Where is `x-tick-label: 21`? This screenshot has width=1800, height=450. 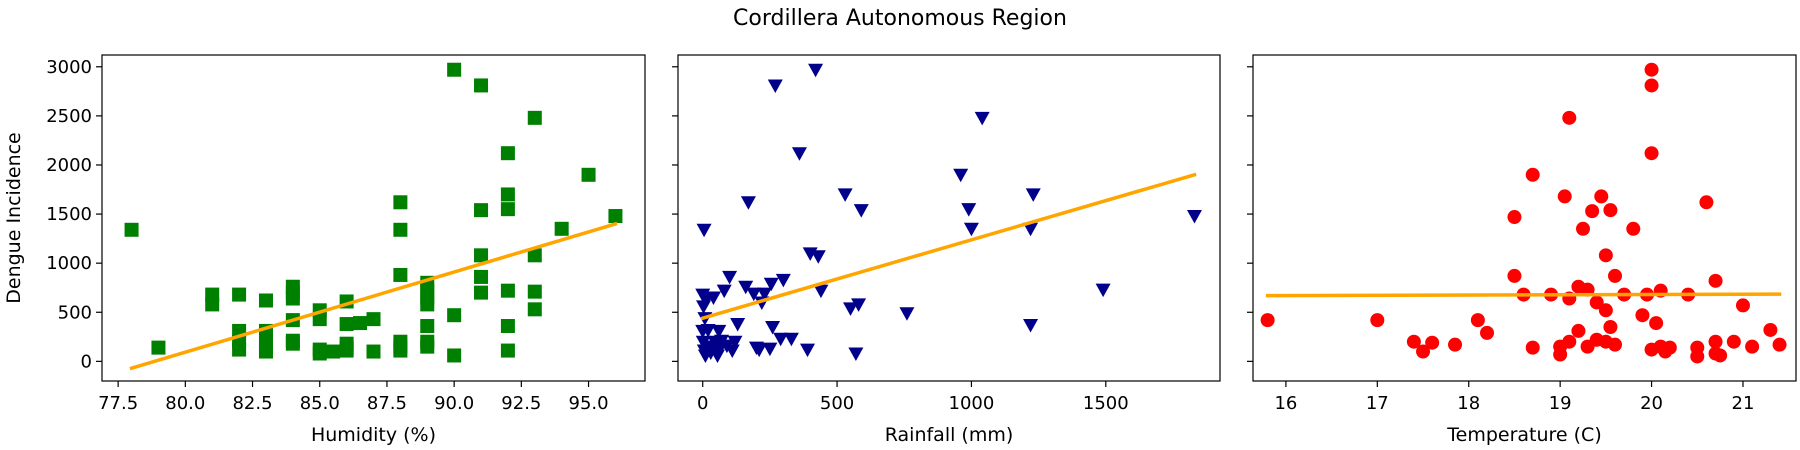 x-tick-label: 21 is located at coordinates (1743, 403).